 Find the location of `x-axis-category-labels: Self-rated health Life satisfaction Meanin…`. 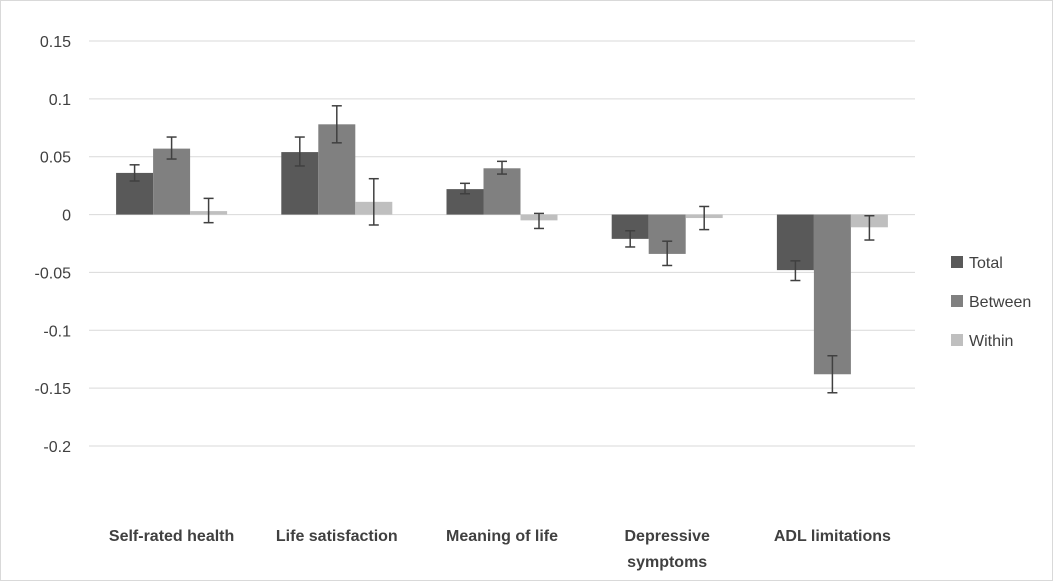

x-axis-category-labels: Self-rated health Life satisfaction Meanin… is located at coordinates (500, 549).